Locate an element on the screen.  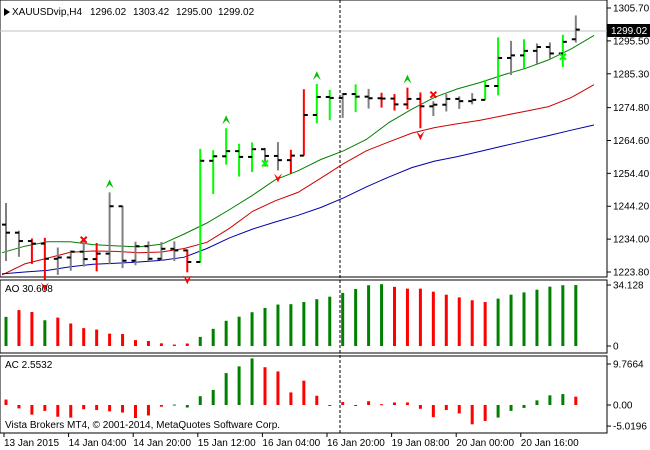
header-high: 1303.42 is located at coordinates (151, 12).